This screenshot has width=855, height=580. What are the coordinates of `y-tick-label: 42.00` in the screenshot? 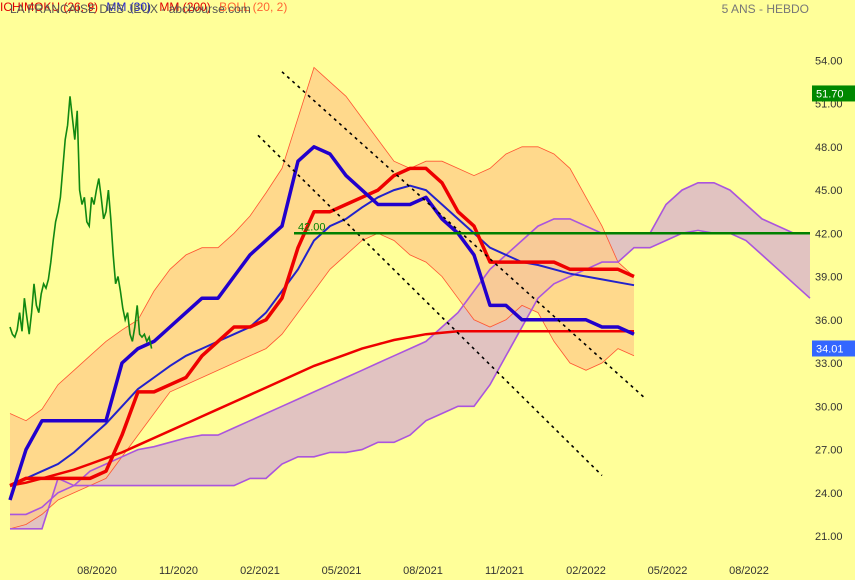 It's located at (829, 234).